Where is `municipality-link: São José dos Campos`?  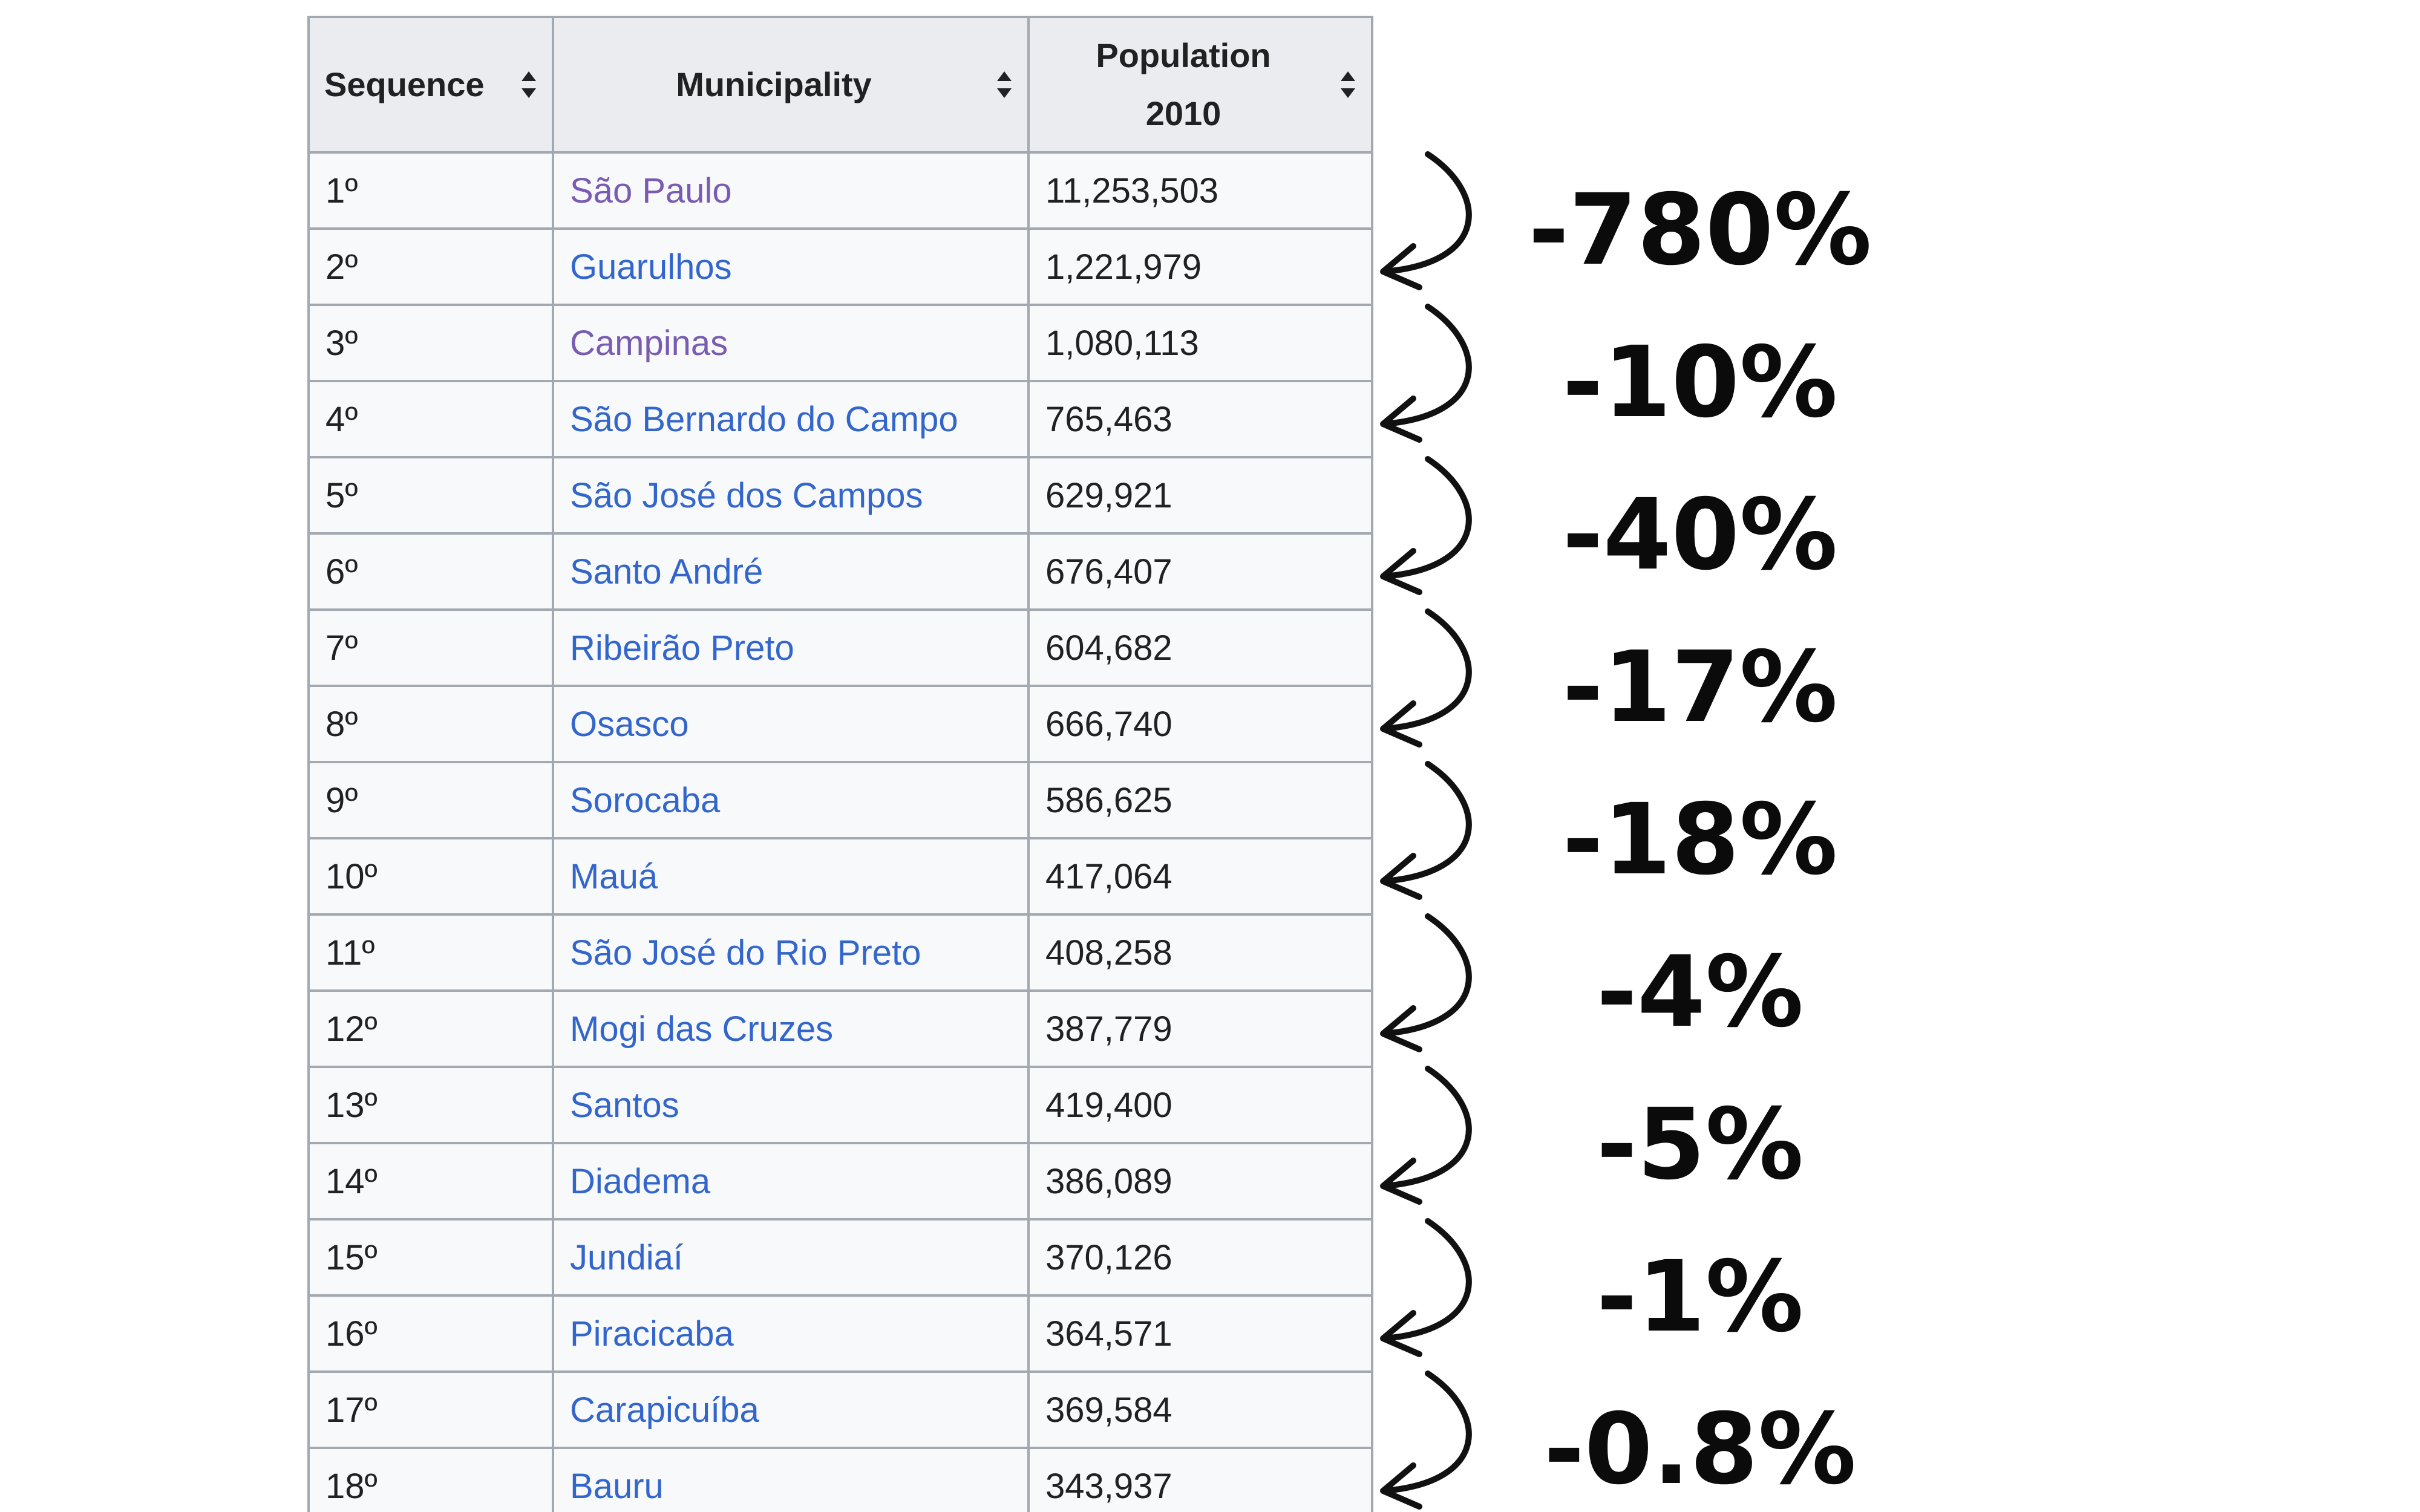 municipality-link: São José dos Campos is located at coordinates (746, 495).